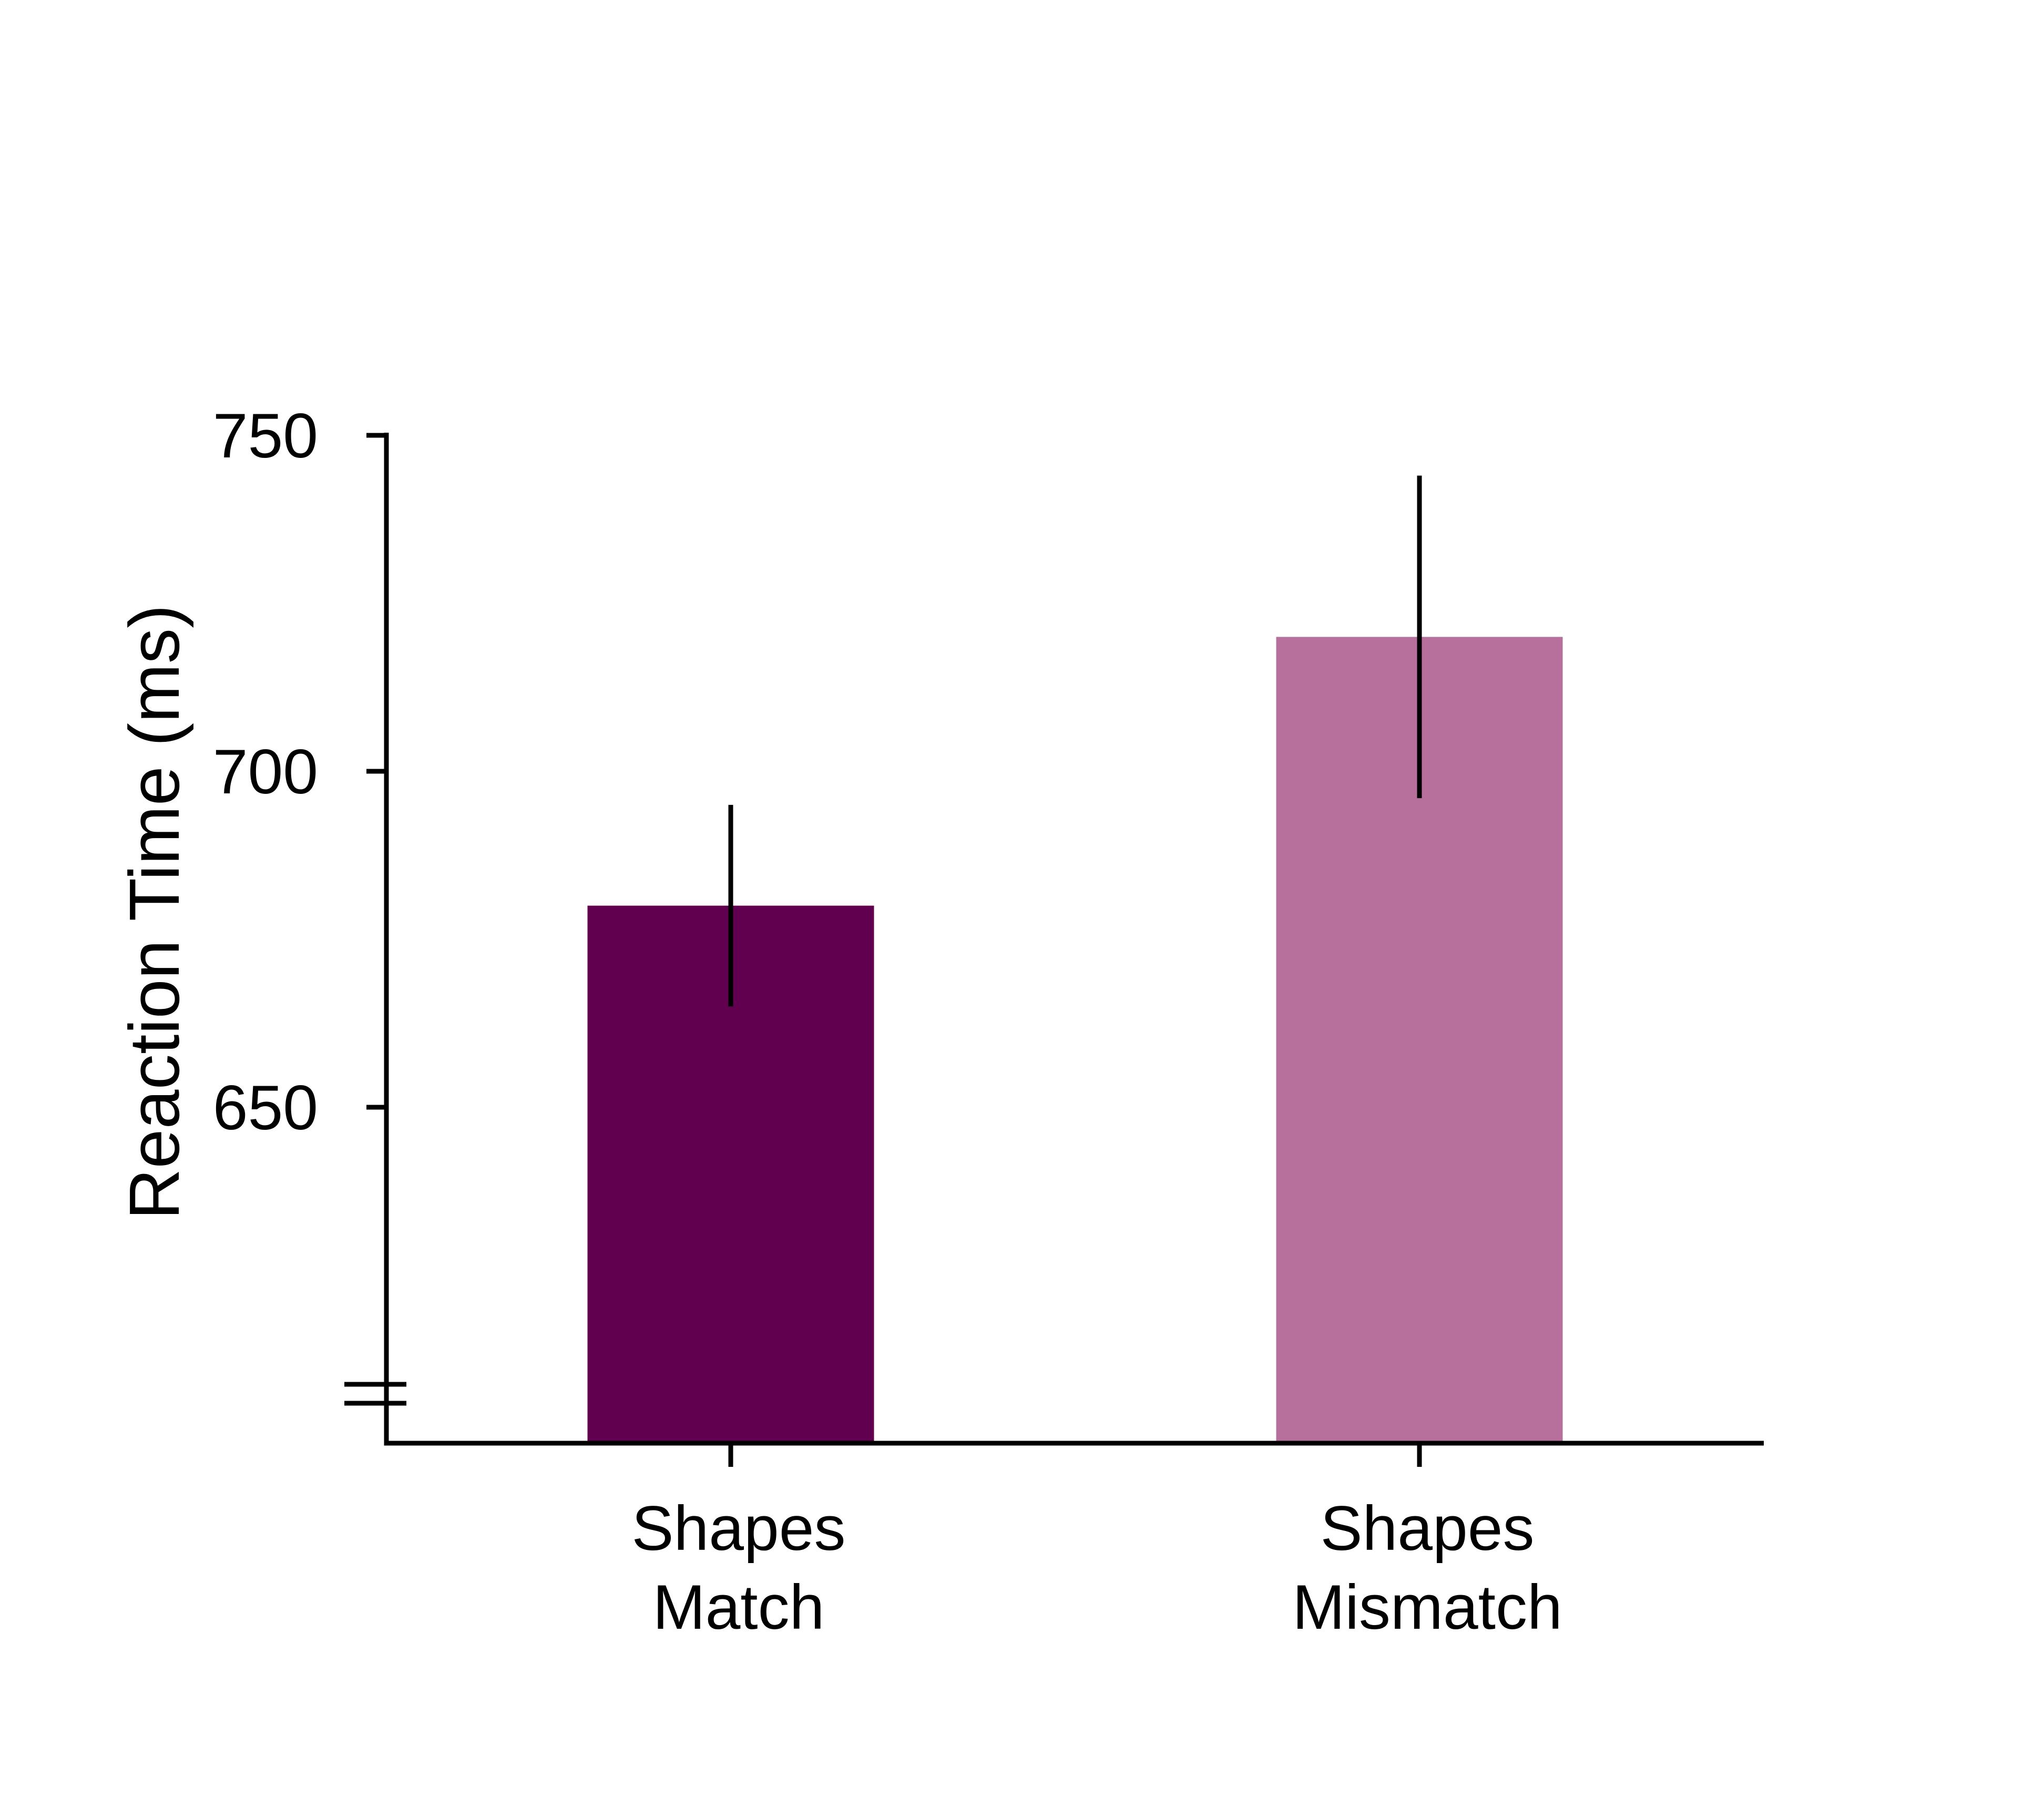 The image size is (2044, 1817). I want to click on x-tick-label: Shapes Match, so click(739, 1567).